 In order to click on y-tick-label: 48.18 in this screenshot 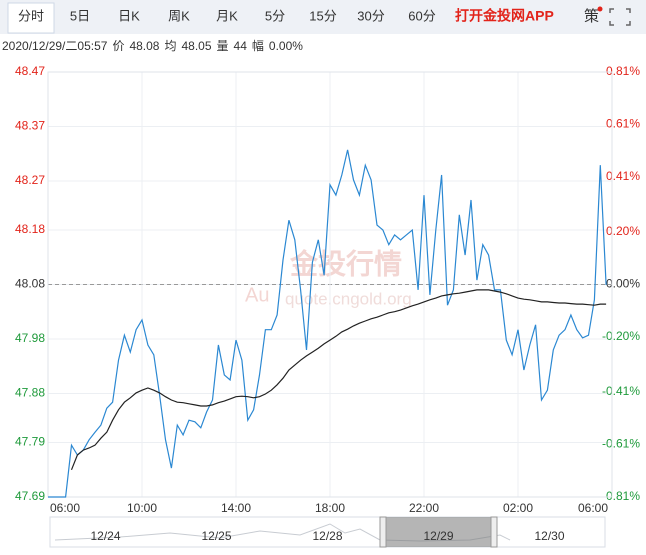, I will do `click(30, 229)`.